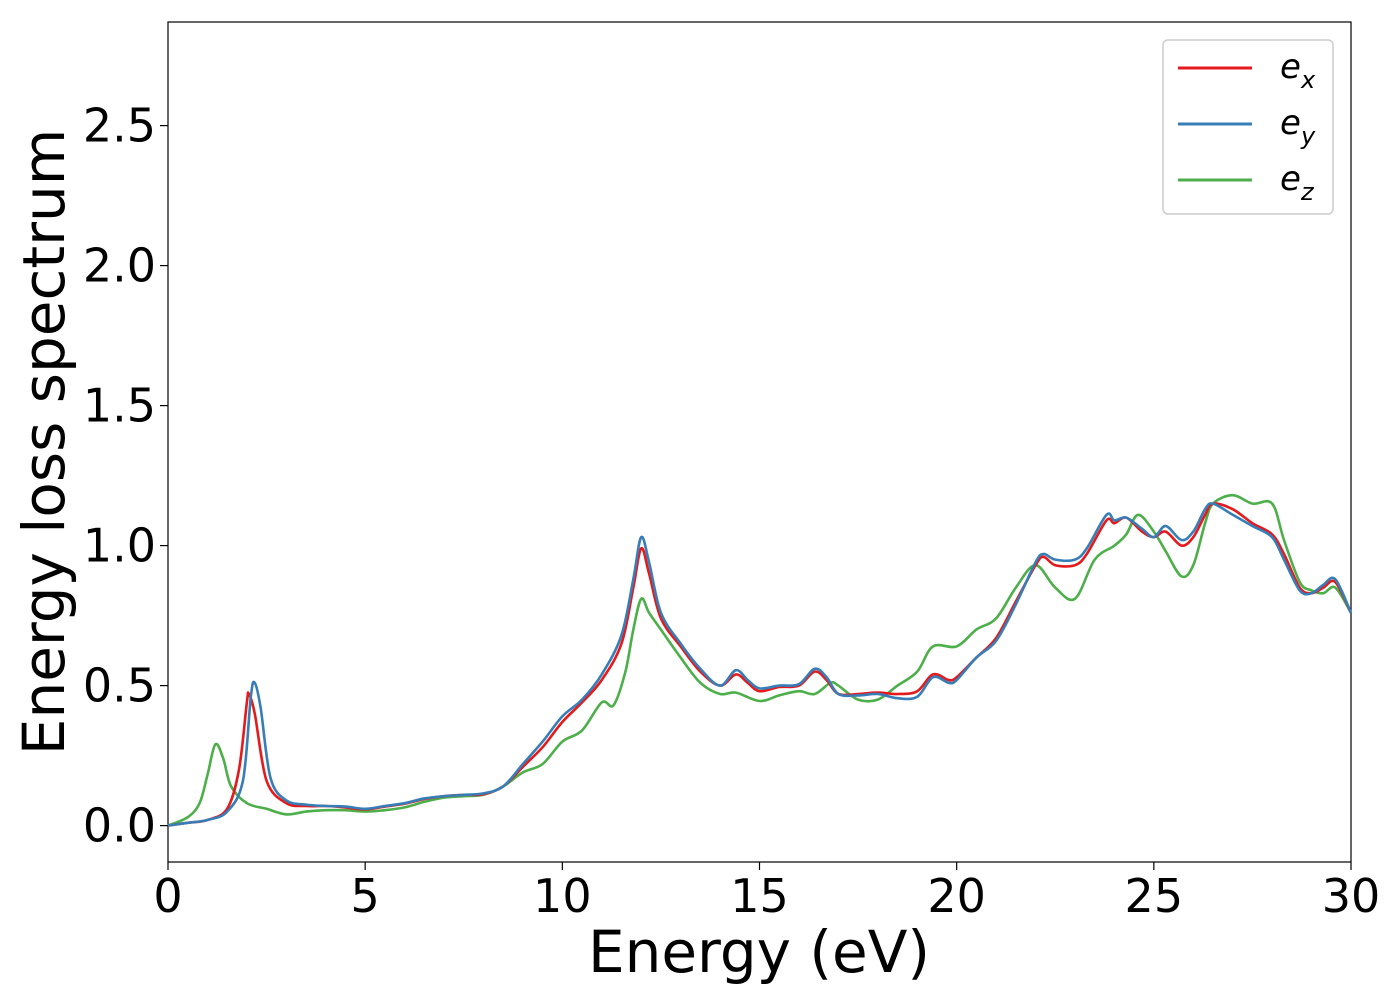  I want to click on x-tick-label: 0, so click(167, 896).